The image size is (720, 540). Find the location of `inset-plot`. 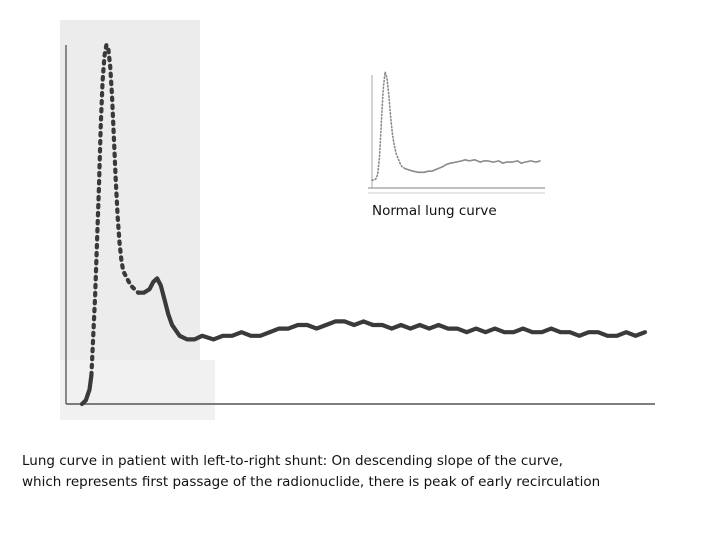

inset-plot is located at coordinates (456, 132).